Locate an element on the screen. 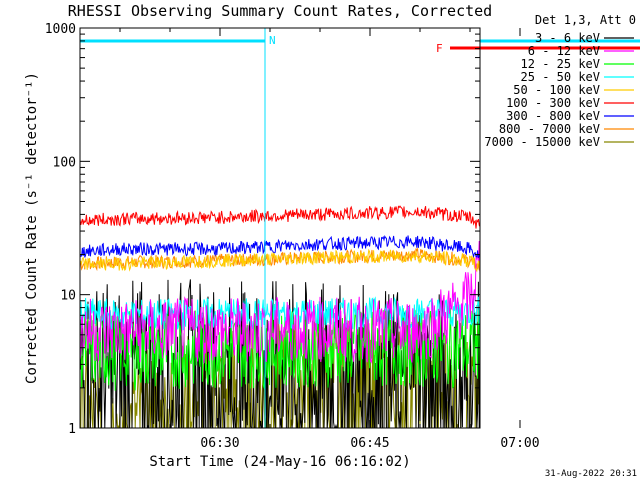  legend-label-0: 3 - 6 keV is located at coordinates (567, 38).